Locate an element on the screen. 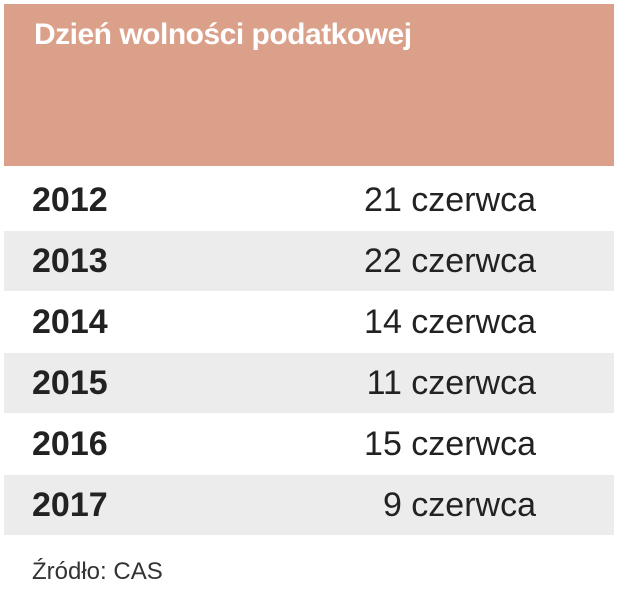 This screenshot has height=590, width=617. source: Źródło: CAS is located at coordinates (97, 571).